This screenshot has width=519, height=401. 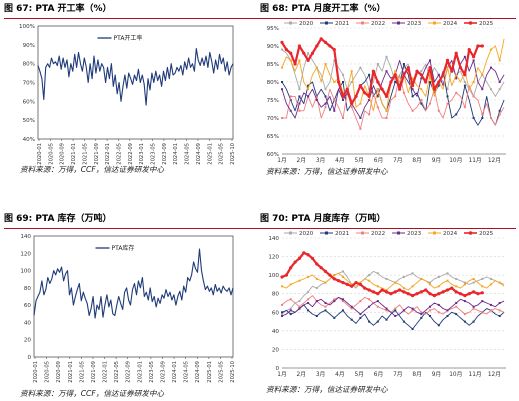 I want to click on y-tick-label: 50%, so click(x=29, y=121).